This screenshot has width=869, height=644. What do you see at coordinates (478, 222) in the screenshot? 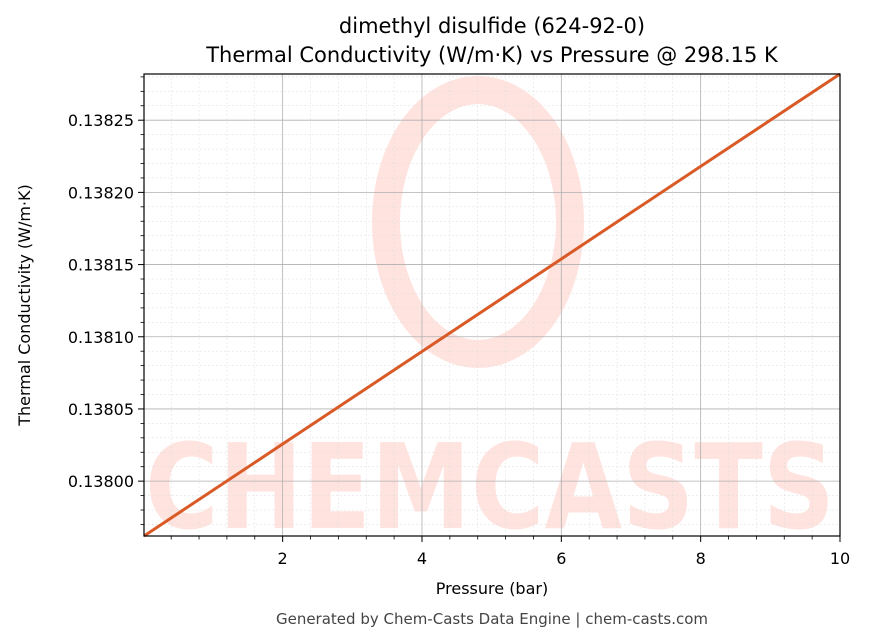
I see `watermark-ring` at bounding box center [478, 222].